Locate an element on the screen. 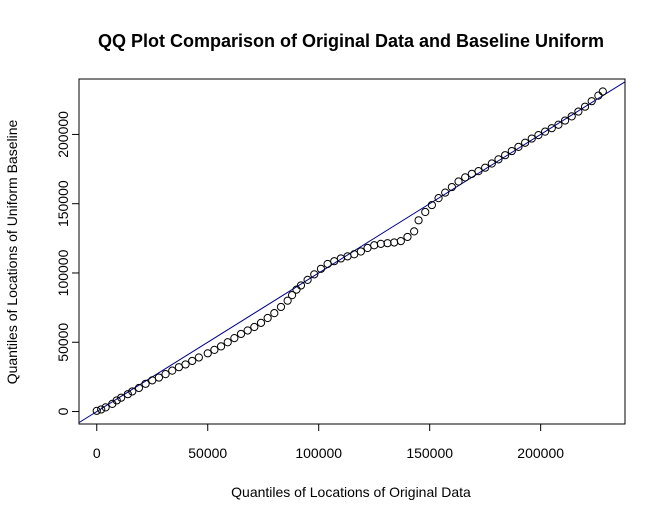 Image resolution: width=666 pixels, height=522 pixels. y-tick-label: 0 is located at coordinates (63, 411).